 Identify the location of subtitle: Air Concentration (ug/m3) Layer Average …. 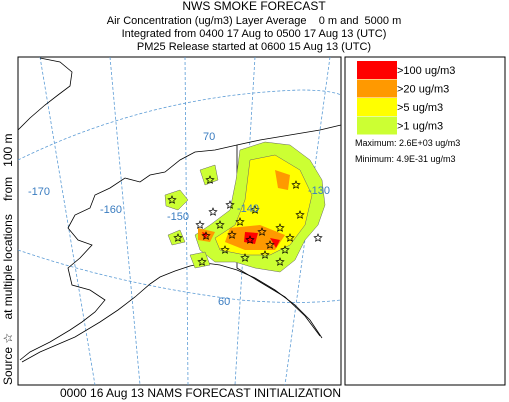
(254, 21).